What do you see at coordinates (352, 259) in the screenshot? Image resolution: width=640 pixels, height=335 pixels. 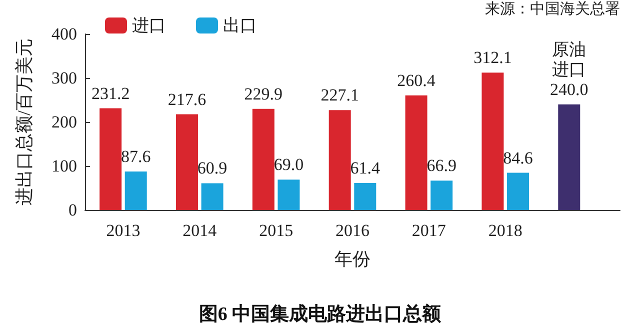 I see `x-axis-title: 年份` at bounding box center [352, 259].